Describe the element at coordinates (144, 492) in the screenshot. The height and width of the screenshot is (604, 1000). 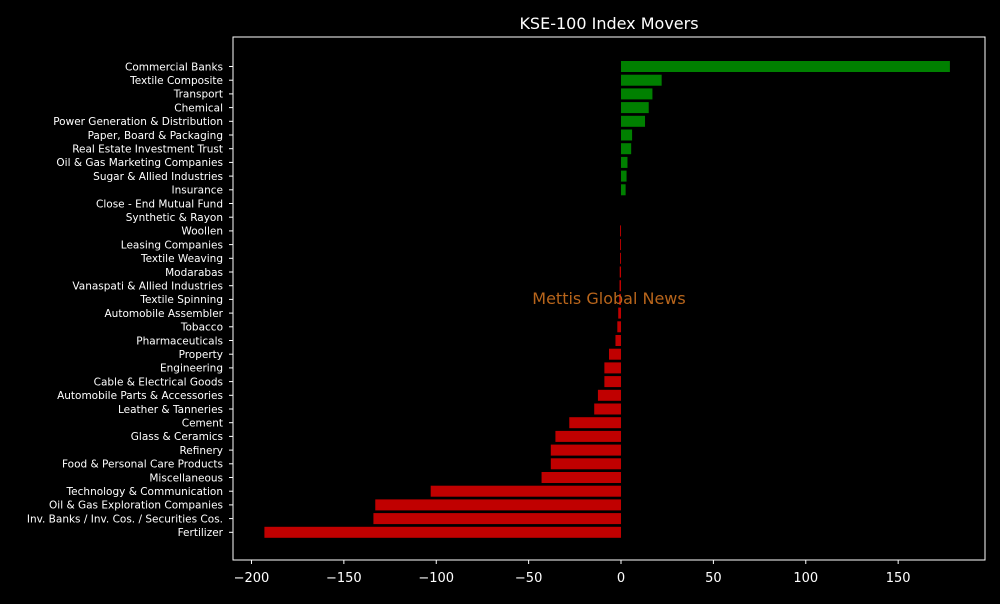
I see `category-label: Technology & Communication` at that location.